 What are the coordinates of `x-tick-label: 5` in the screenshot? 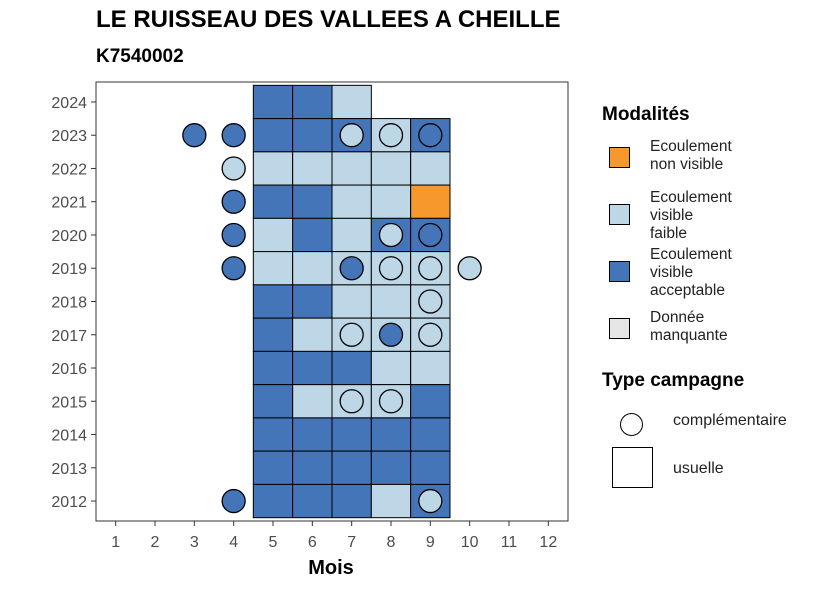 It's located at (273, 542).